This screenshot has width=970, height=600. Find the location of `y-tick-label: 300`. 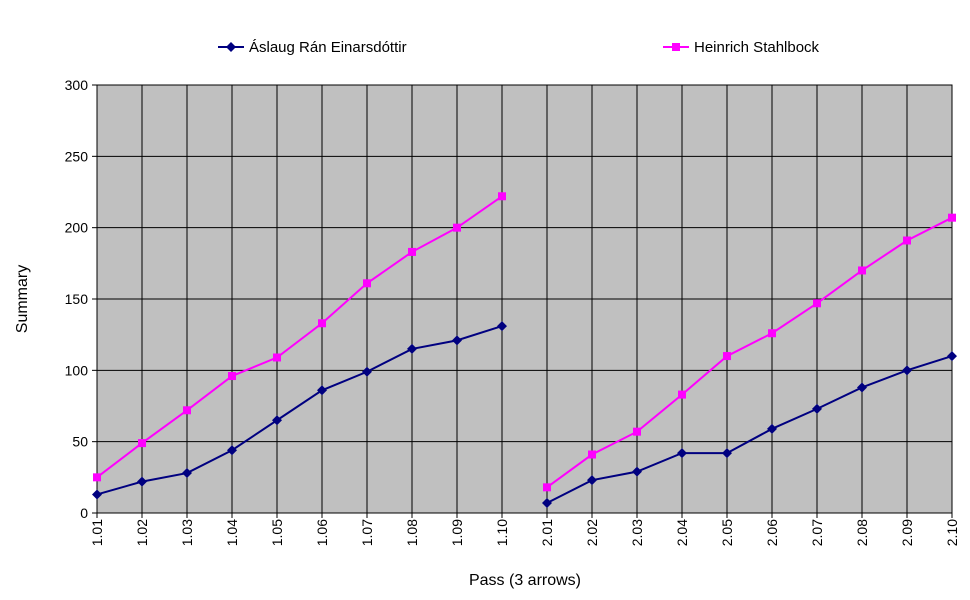

y-tick-label: 300 is located at coordinates (77, 85).